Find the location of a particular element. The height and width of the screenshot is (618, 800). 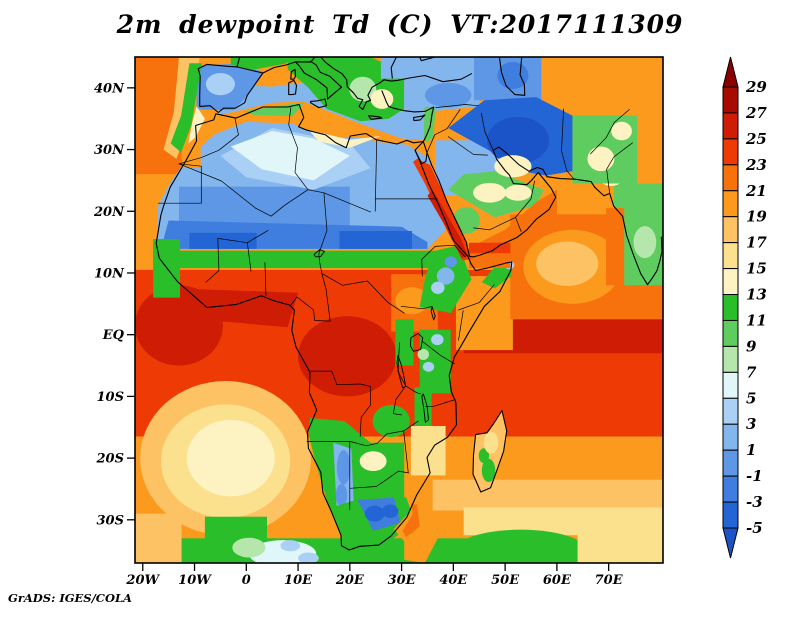

colorbar-label: 13 is located at coordinates (756, 295).